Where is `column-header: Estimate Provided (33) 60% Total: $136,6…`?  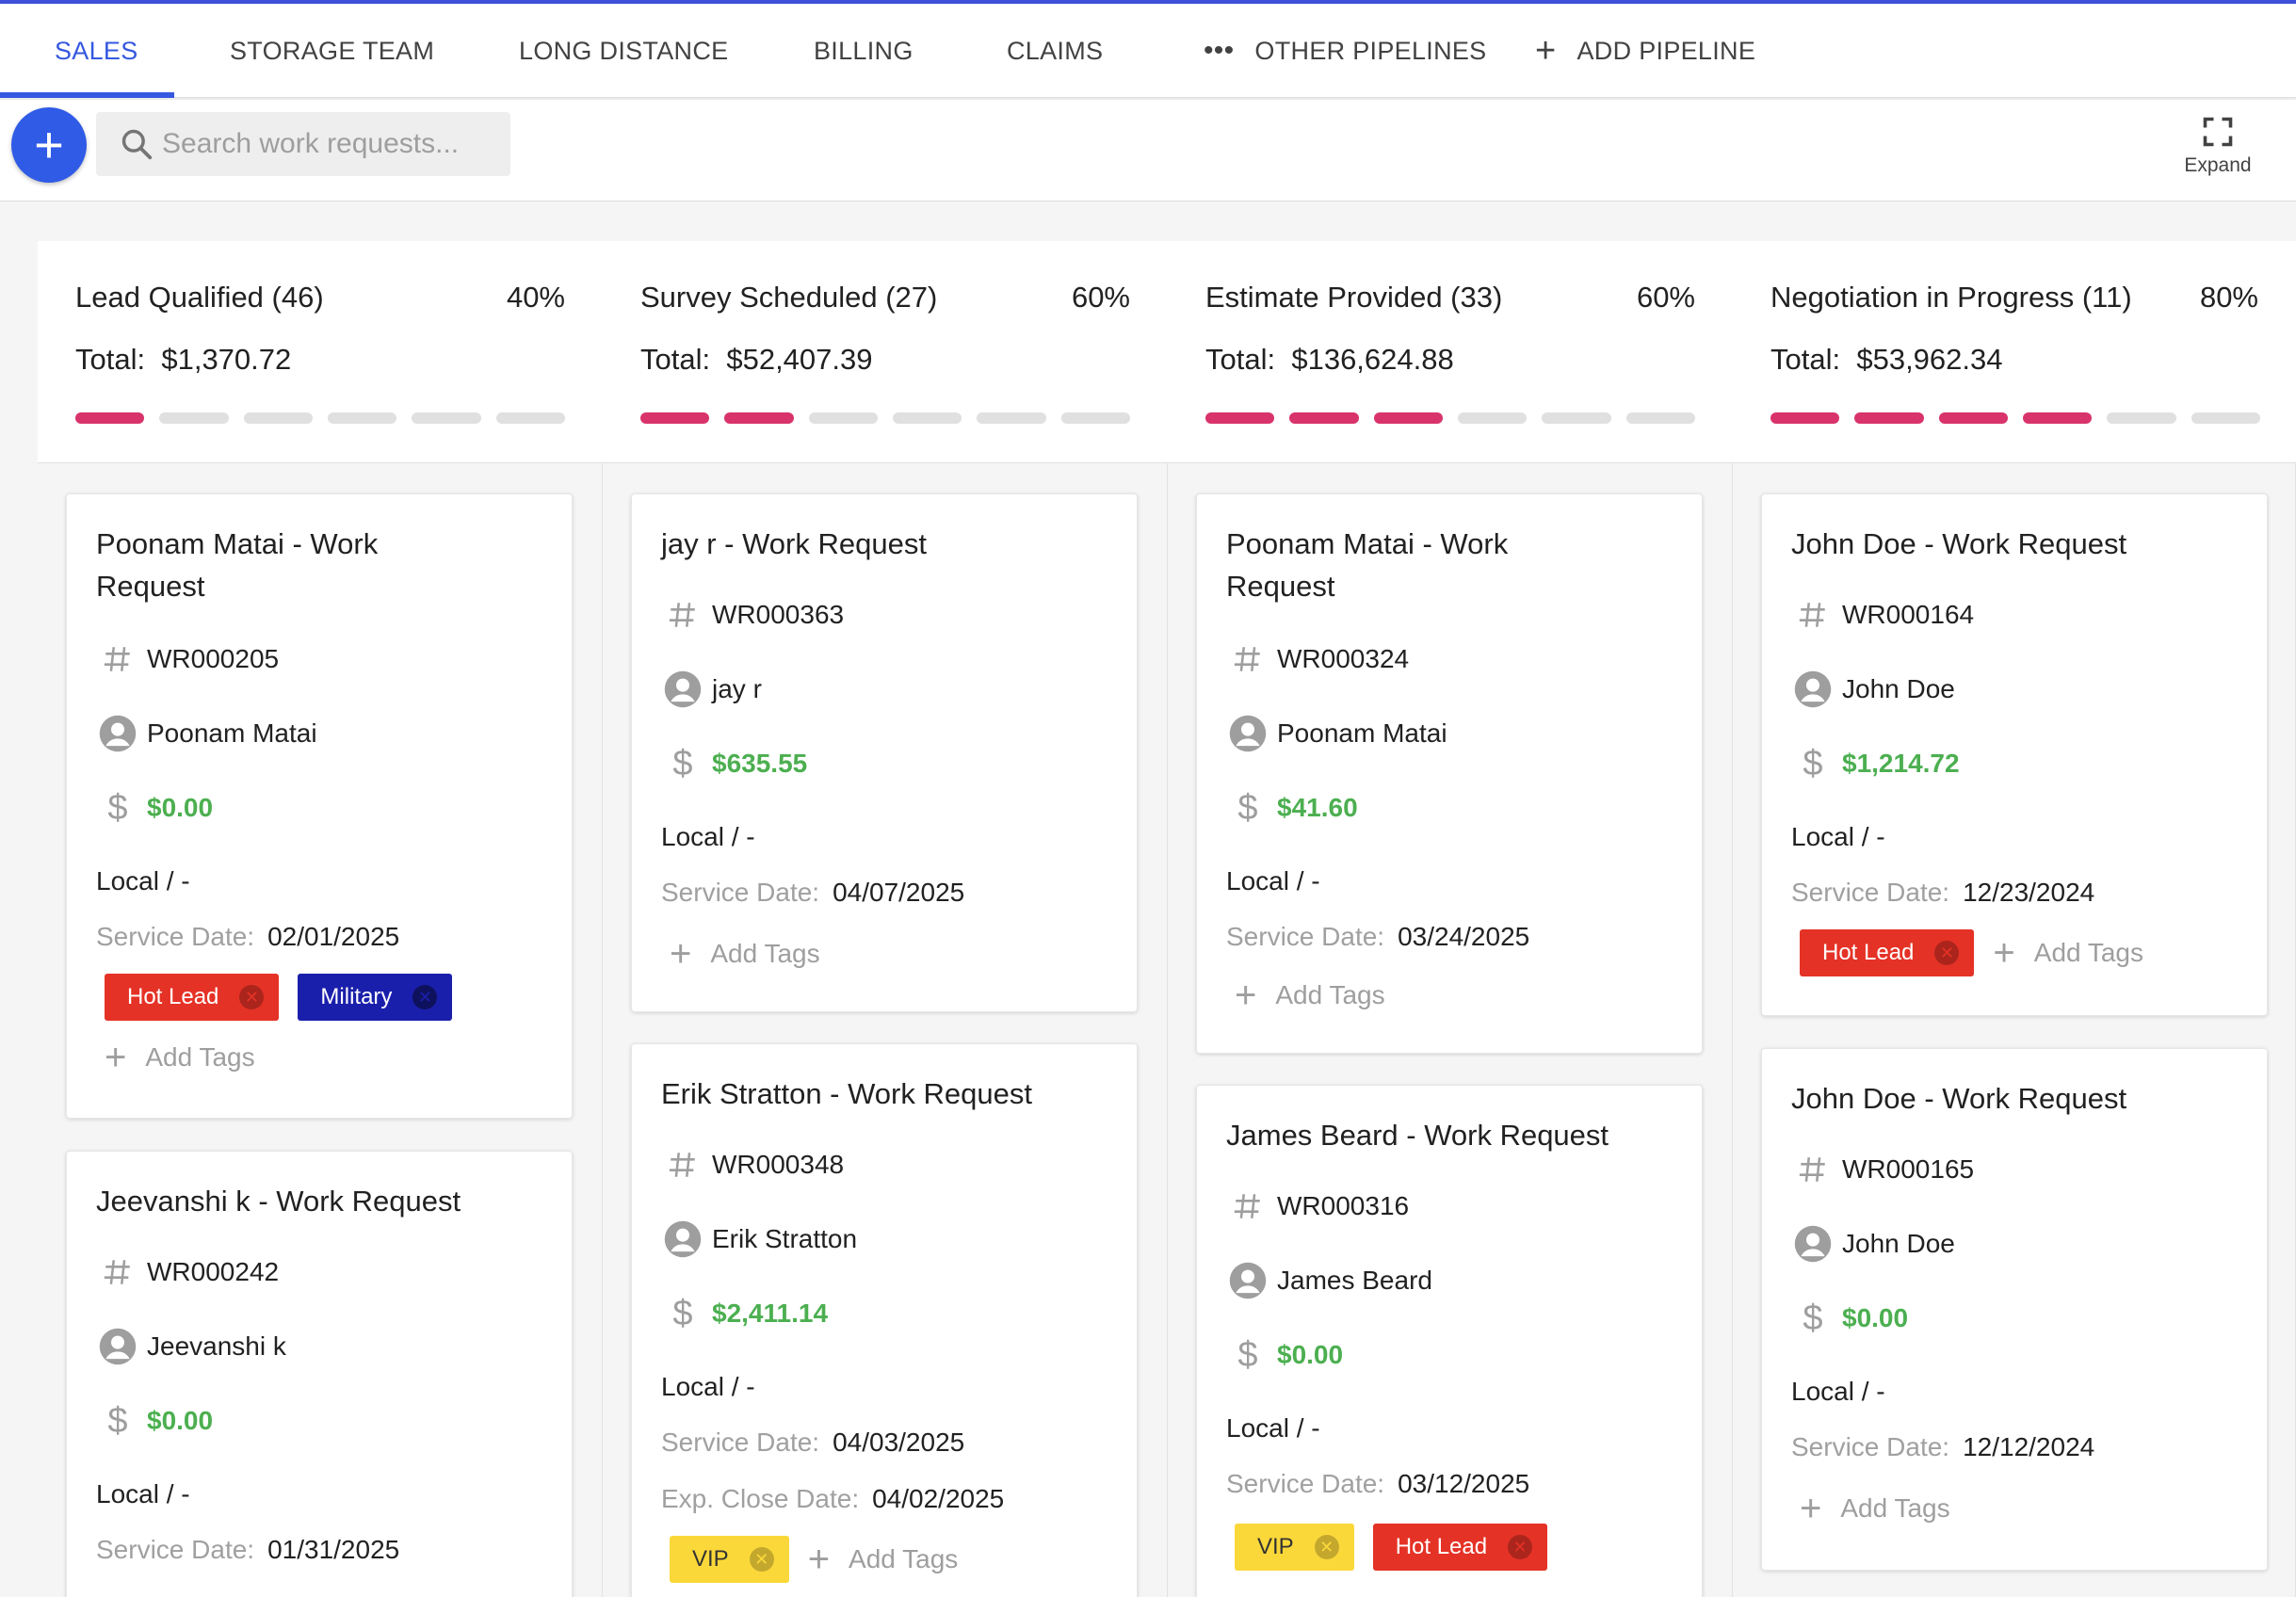 column-header: Estimate Provided (33) 60% Total: $136,6… is located at coordinates (1450, 352).